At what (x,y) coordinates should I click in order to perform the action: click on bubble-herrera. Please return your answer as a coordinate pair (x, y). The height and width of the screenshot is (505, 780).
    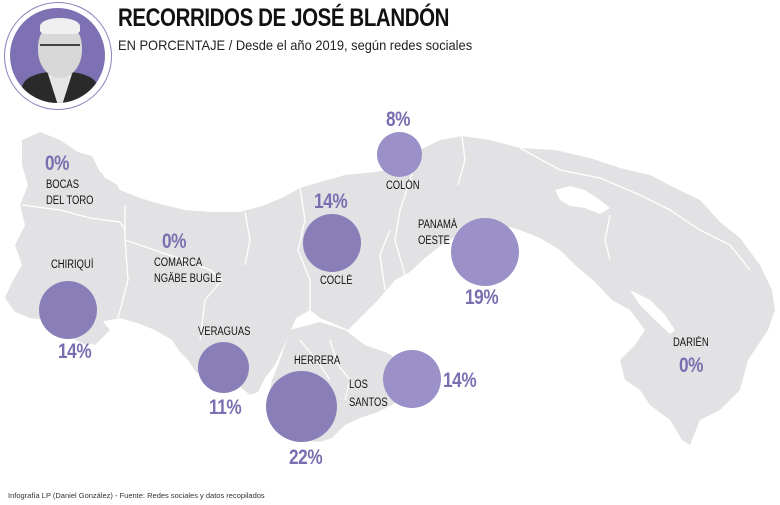
    Looking at the image, I should click on (301, 406).